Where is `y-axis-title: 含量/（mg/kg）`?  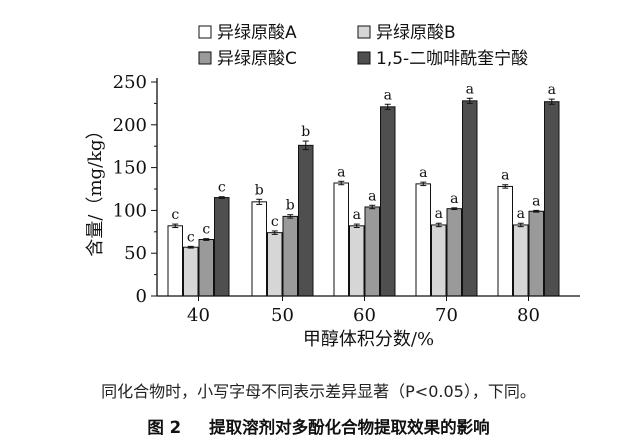
y-axis-title: 含量/（mg/kg） is located at coordinates (95, 188).